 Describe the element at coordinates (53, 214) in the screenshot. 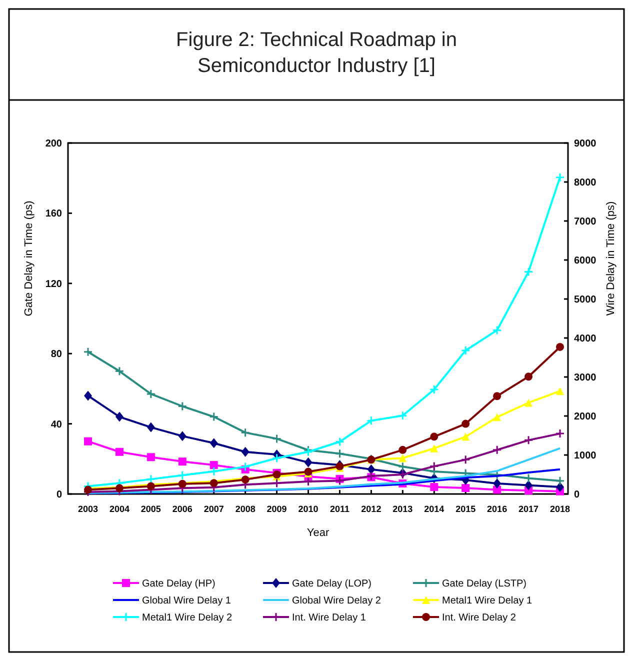

I see `y-tick-label: 160` at that location.